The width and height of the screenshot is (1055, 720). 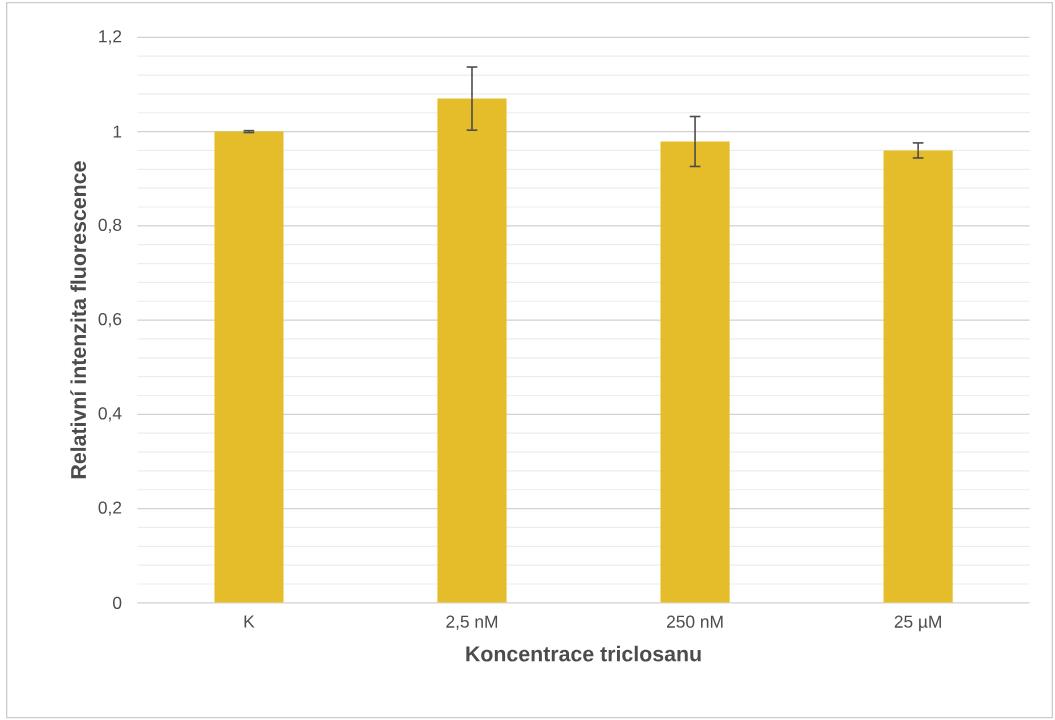 What do you see at coordinates (695, 621) in the screenshot?
I see `x-tick-label: 250 nM` at bounding box center [695, 621].